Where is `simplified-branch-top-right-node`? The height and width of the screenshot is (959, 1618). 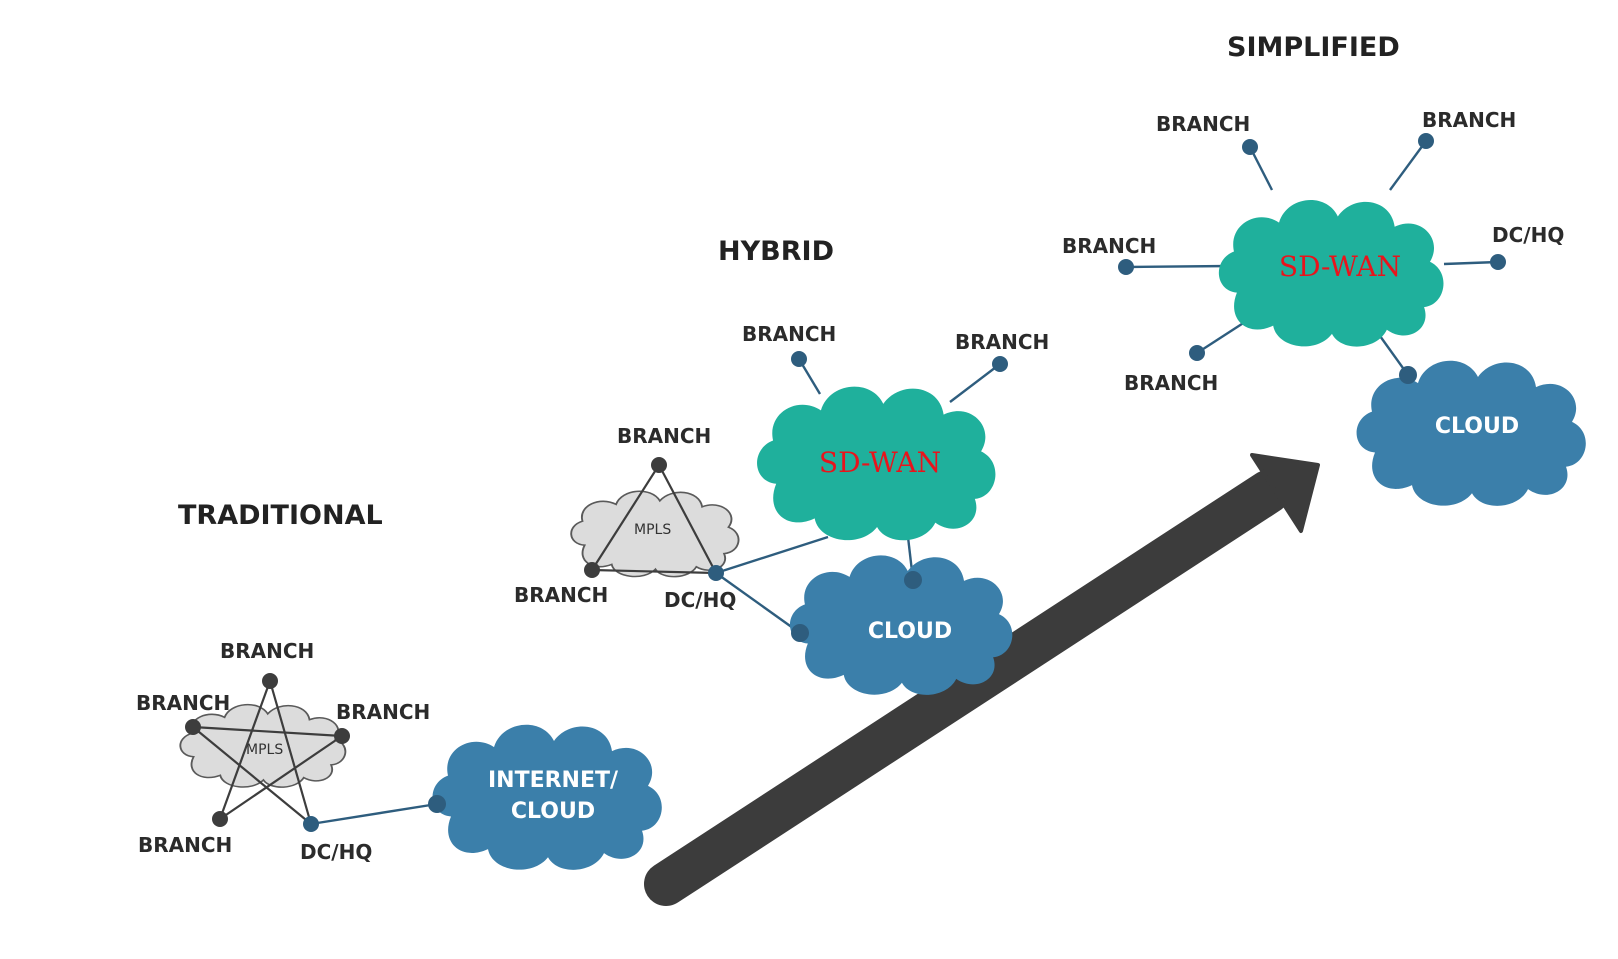 simplified-branch-top-right-node is located at coordinates (1426, 141).